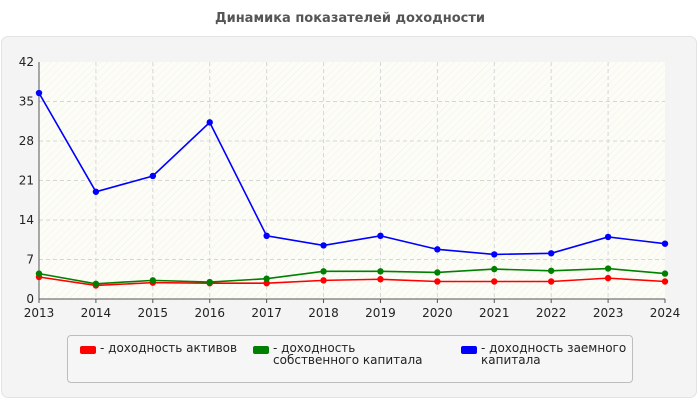  What do you see at coordinates (323, 313) in the screenshot?
I see `x-tick-label: 2018` at bounding box center [323, 313].